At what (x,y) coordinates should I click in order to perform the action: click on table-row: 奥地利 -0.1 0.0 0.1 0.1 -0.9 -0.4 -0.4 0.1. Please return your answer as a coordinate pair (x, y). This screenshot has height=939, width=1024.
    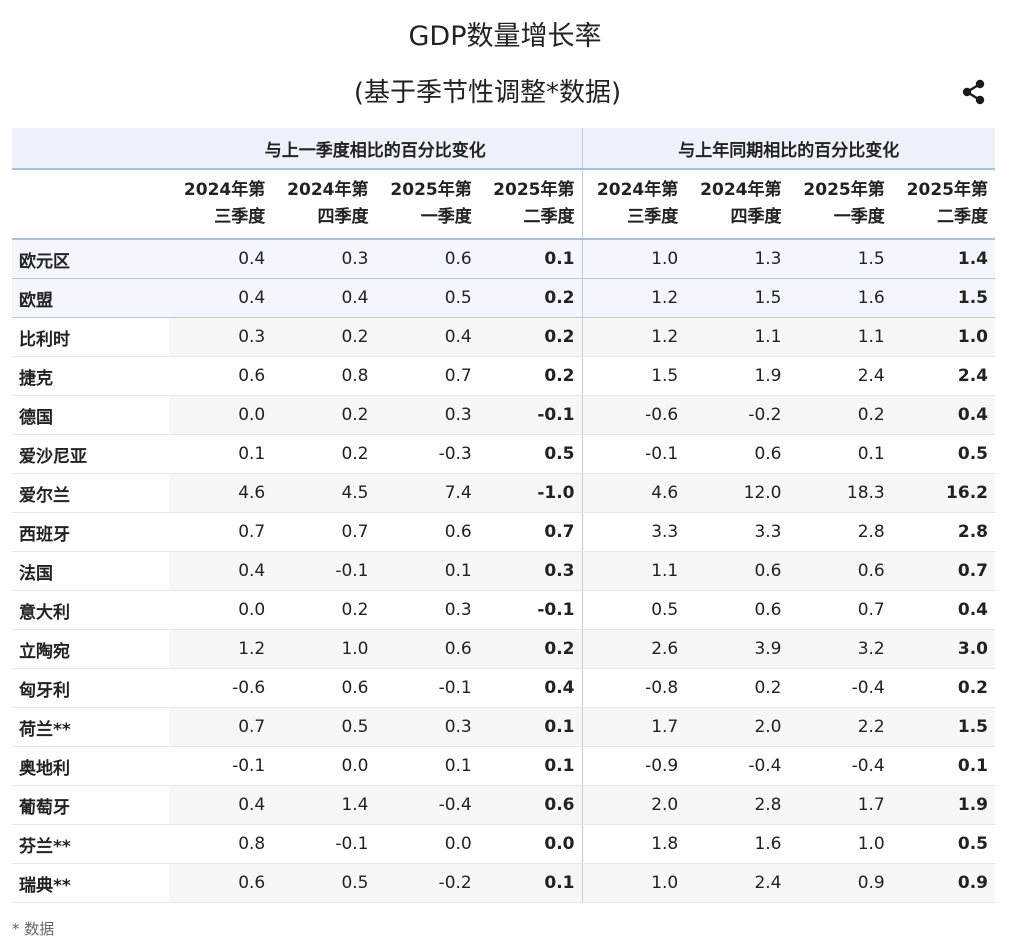
    Looking at the image, I should click on (503, 766).